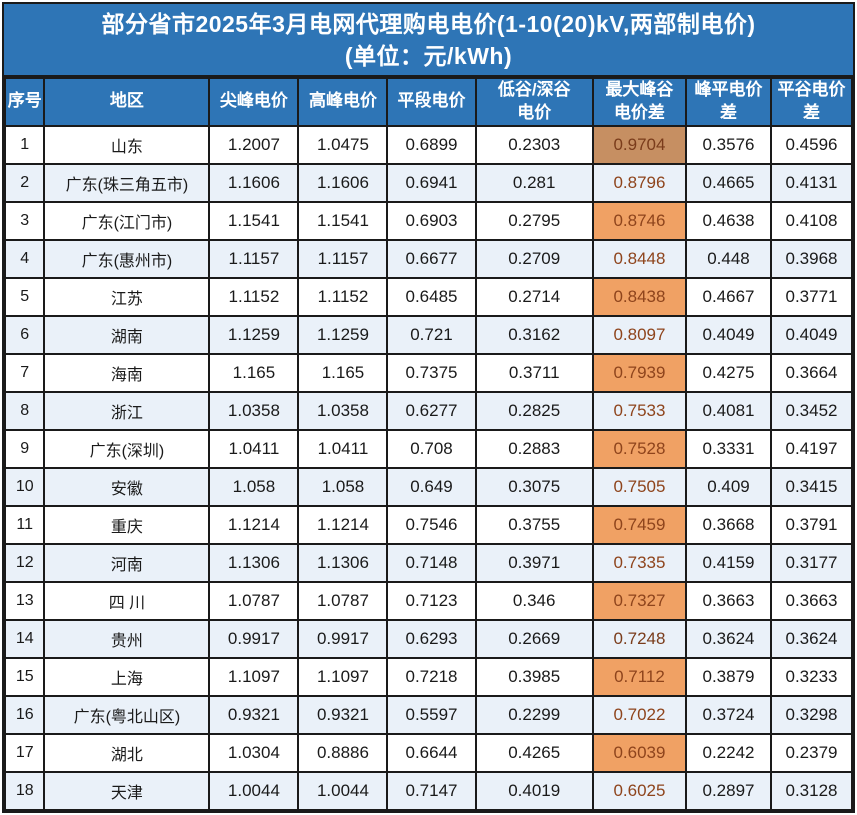  Describe the element at coordinates (431, 296) in the screenshot. I see `flat-price-cell: 0.6485` at that location.